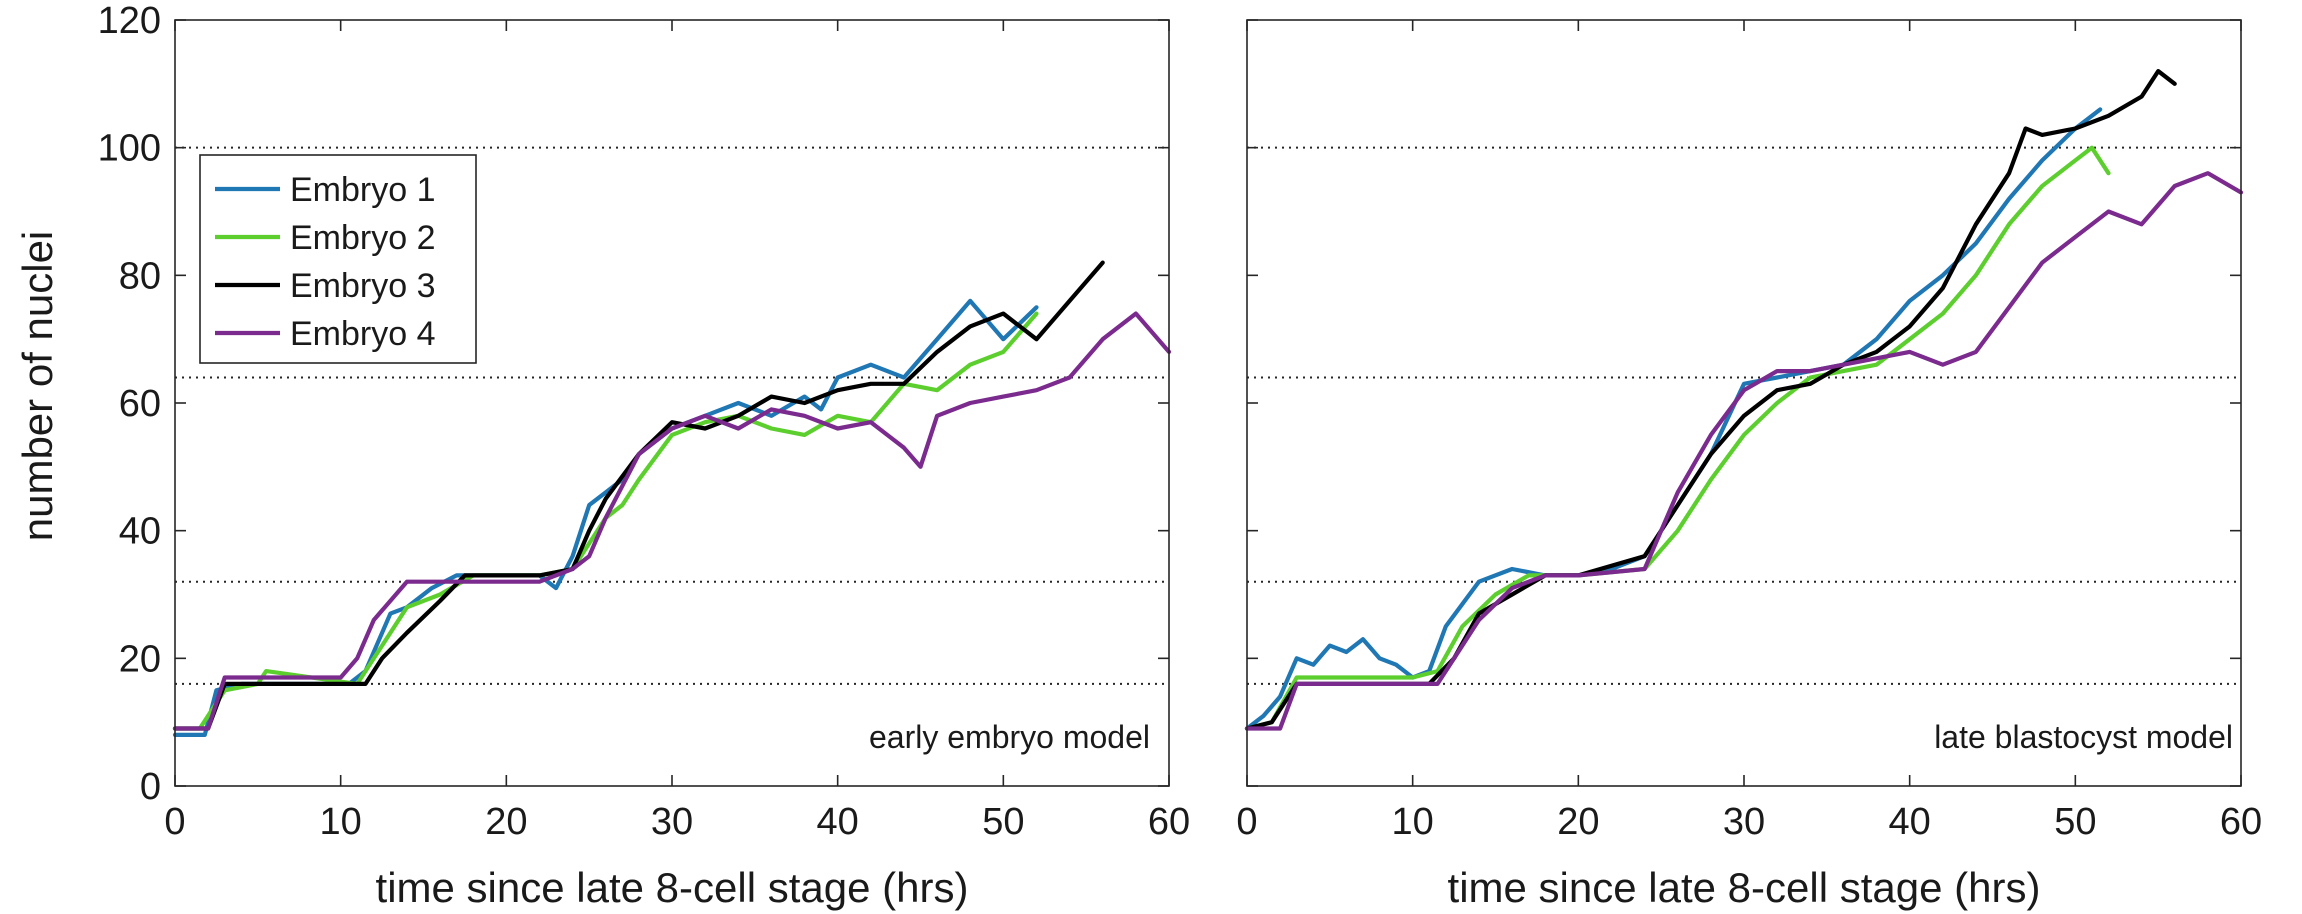 This screenshot has height=914, width=2302. What do you see at coordinates (2241, 822) in the screenshot?
I see `x-tick-label-right-60: 60` at bounding box center [2241, 822].